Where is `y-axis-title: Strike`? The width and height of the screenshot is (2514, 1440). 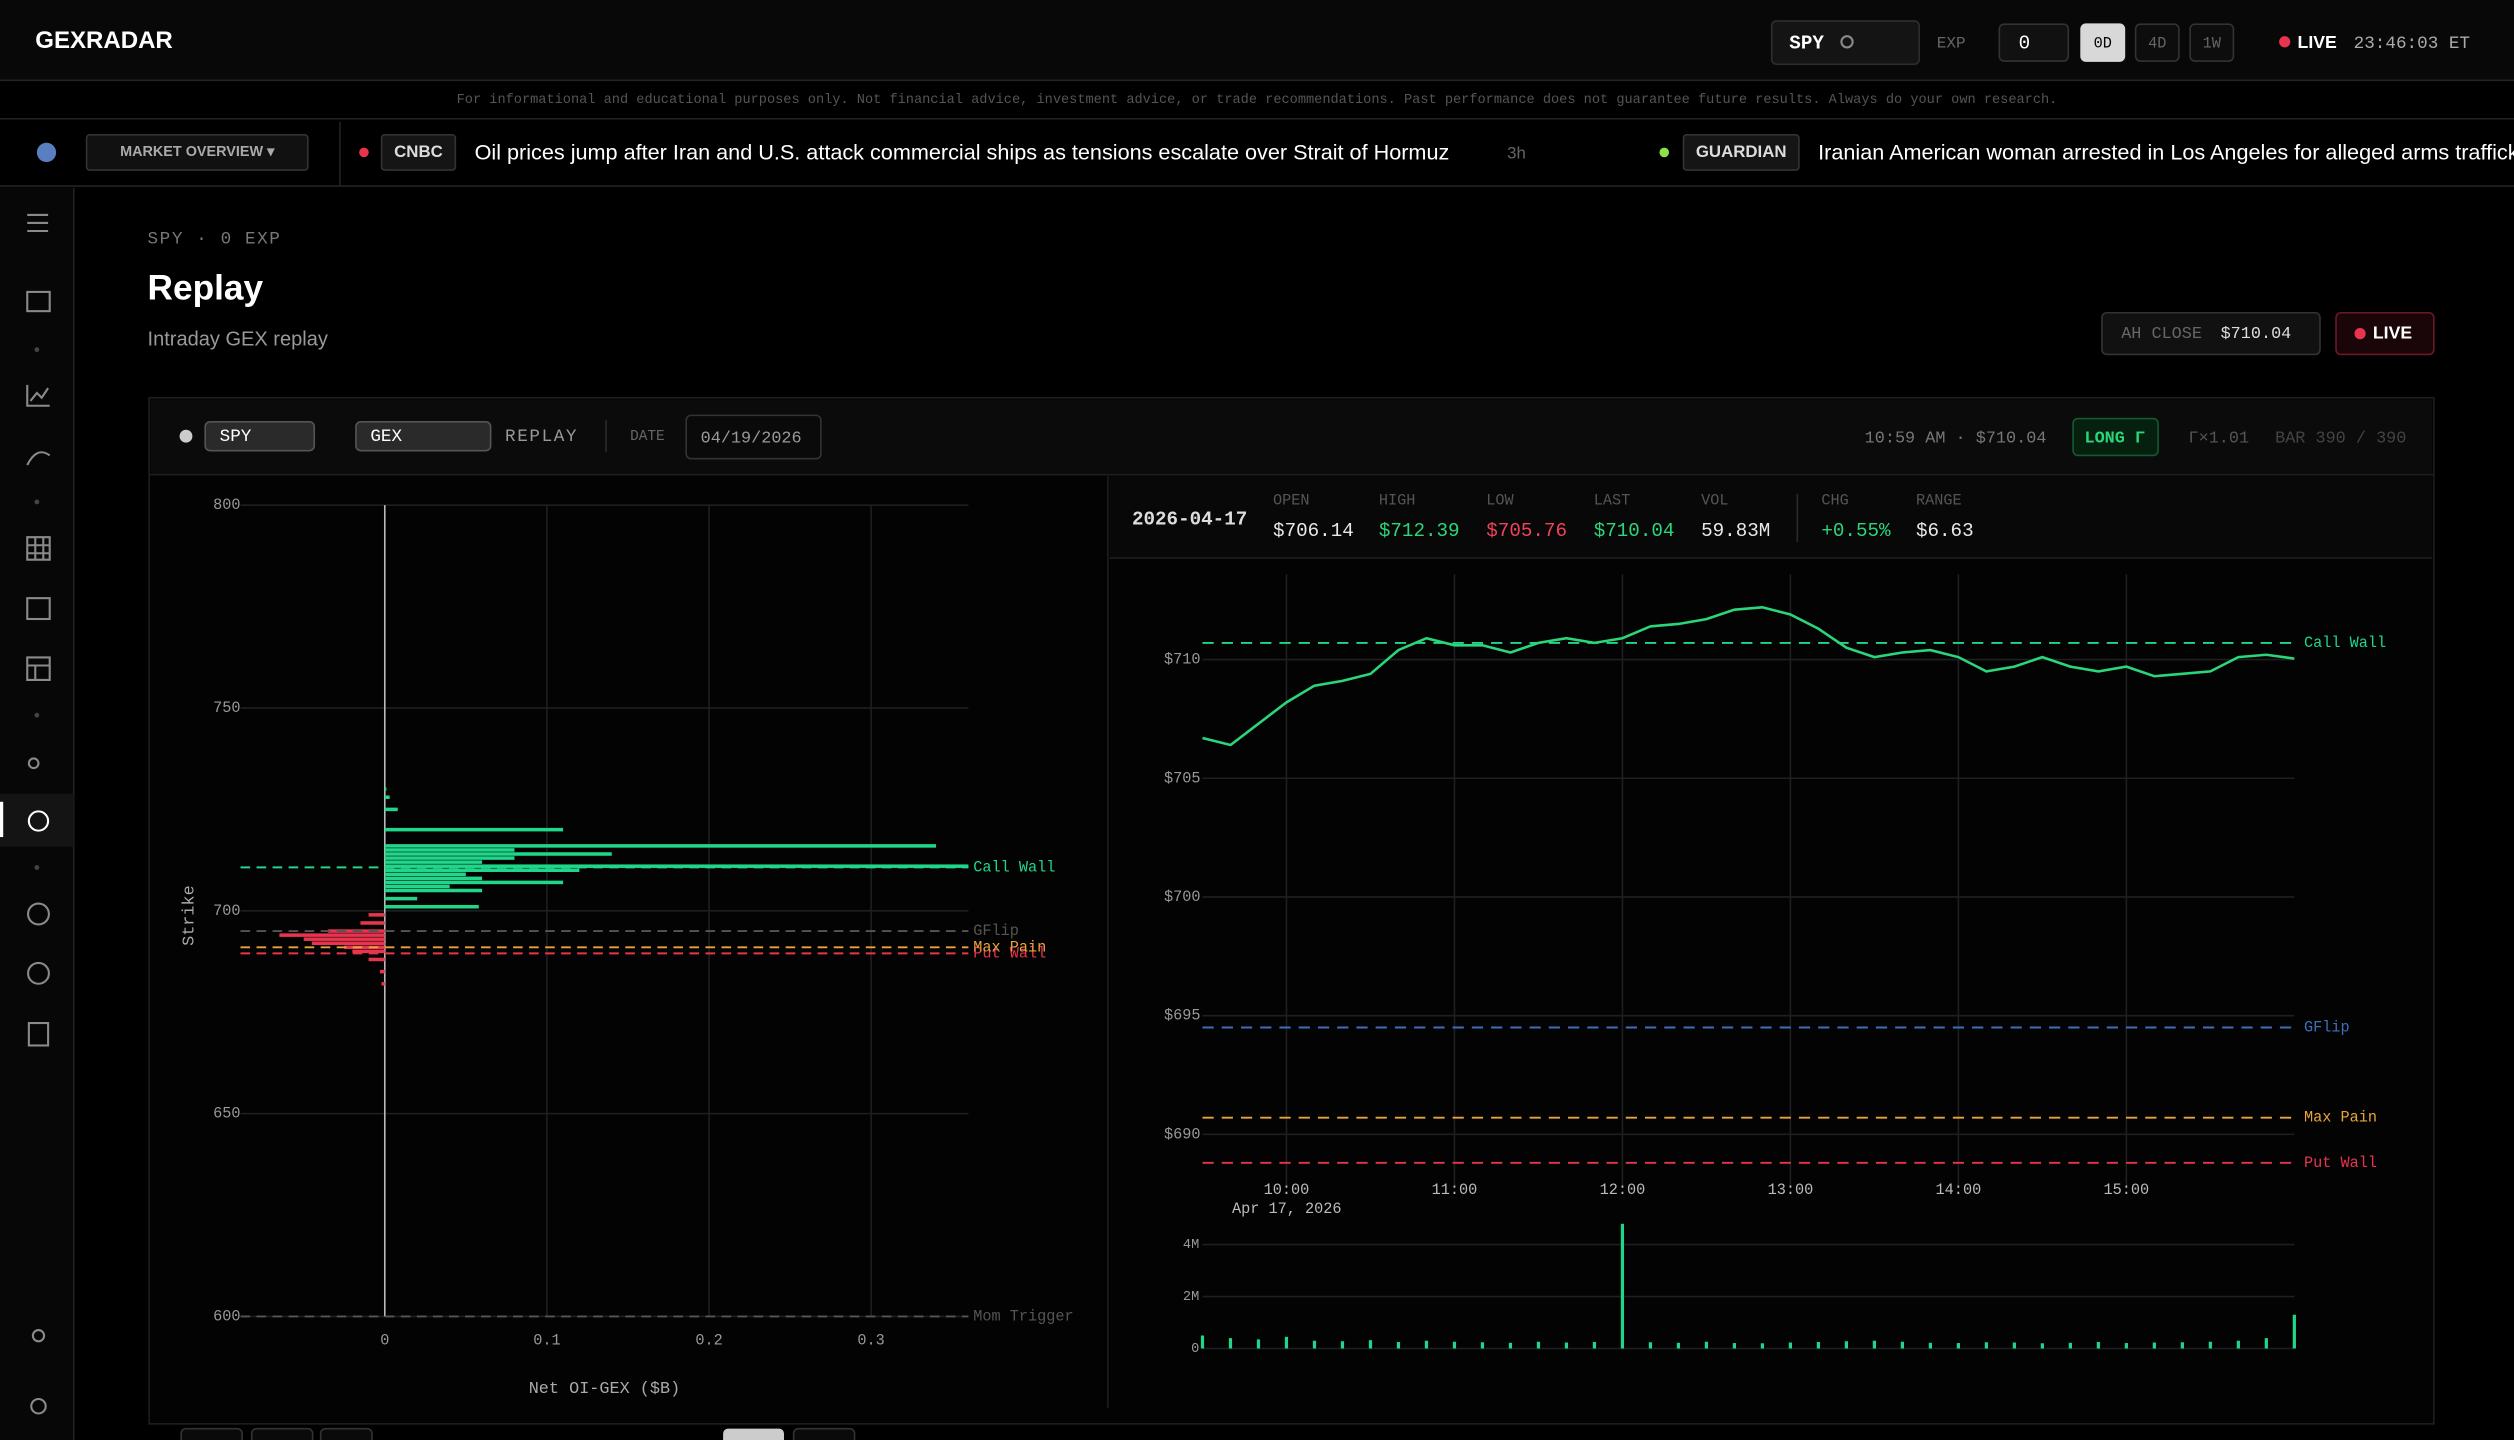 y-axis-title: Strike is located at coordinates (190, 915).